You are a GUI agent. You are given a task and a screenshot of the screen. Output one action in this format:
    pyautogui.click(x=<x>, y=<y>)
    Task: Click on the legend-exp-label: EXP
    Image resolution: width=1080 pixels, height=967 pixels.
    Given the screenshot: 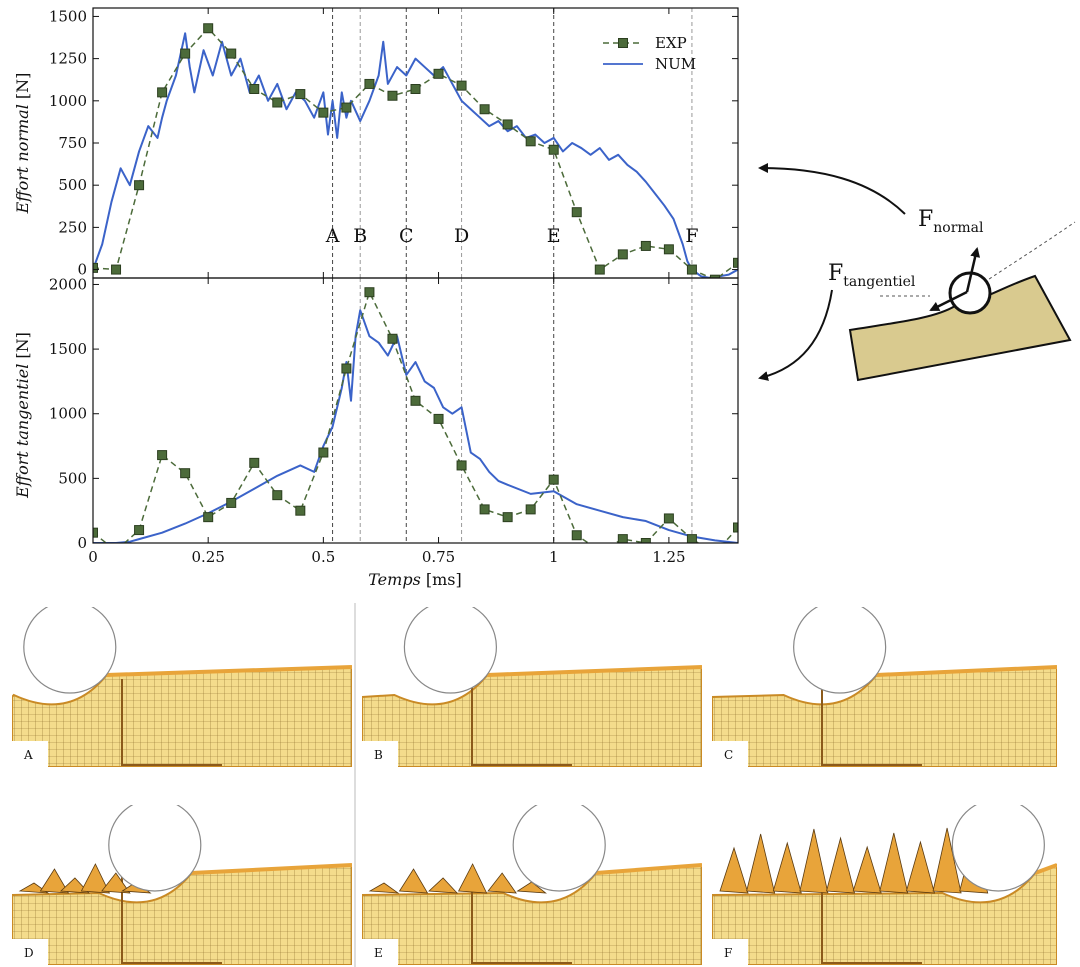 What is the action you would take?
    pyautogui.click(x=671, y=43)
    